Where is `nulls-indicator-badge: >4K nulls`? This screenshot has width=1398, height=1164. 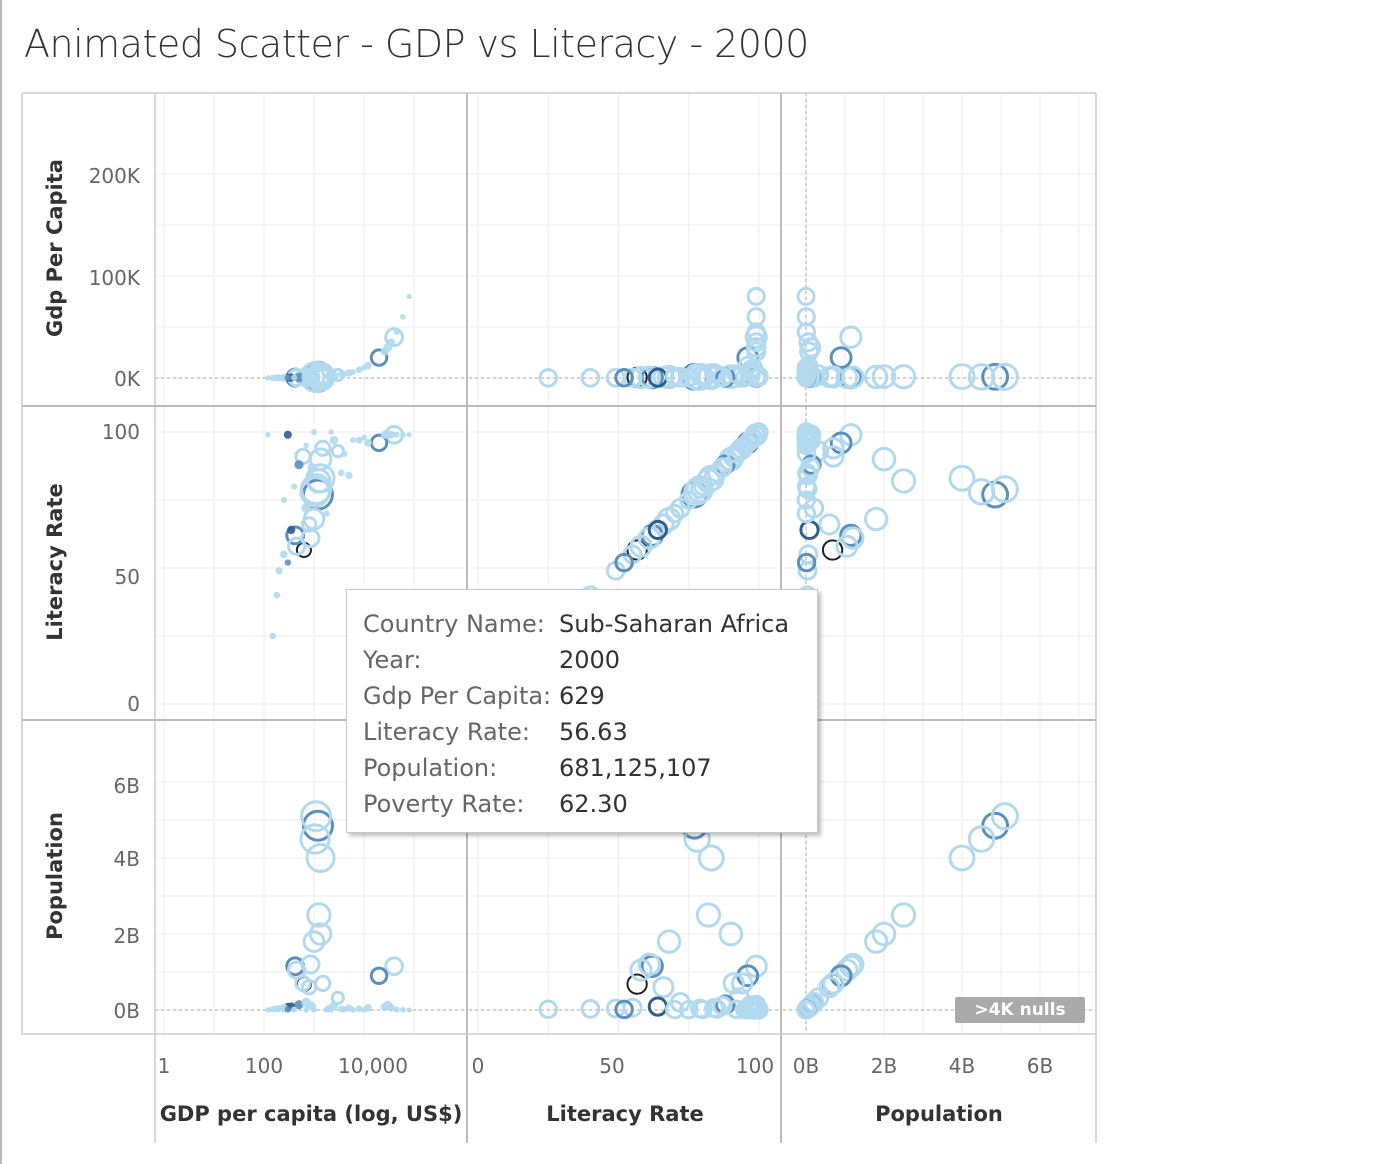
nulls-indicator-badge: >4K nulls is located at coordinates (1020, 1010).